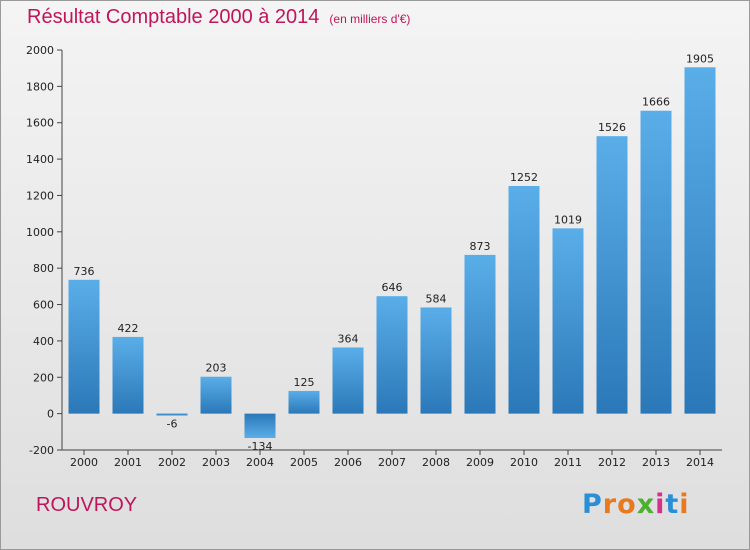  I want to click on bar-2001, so click(128, 375).